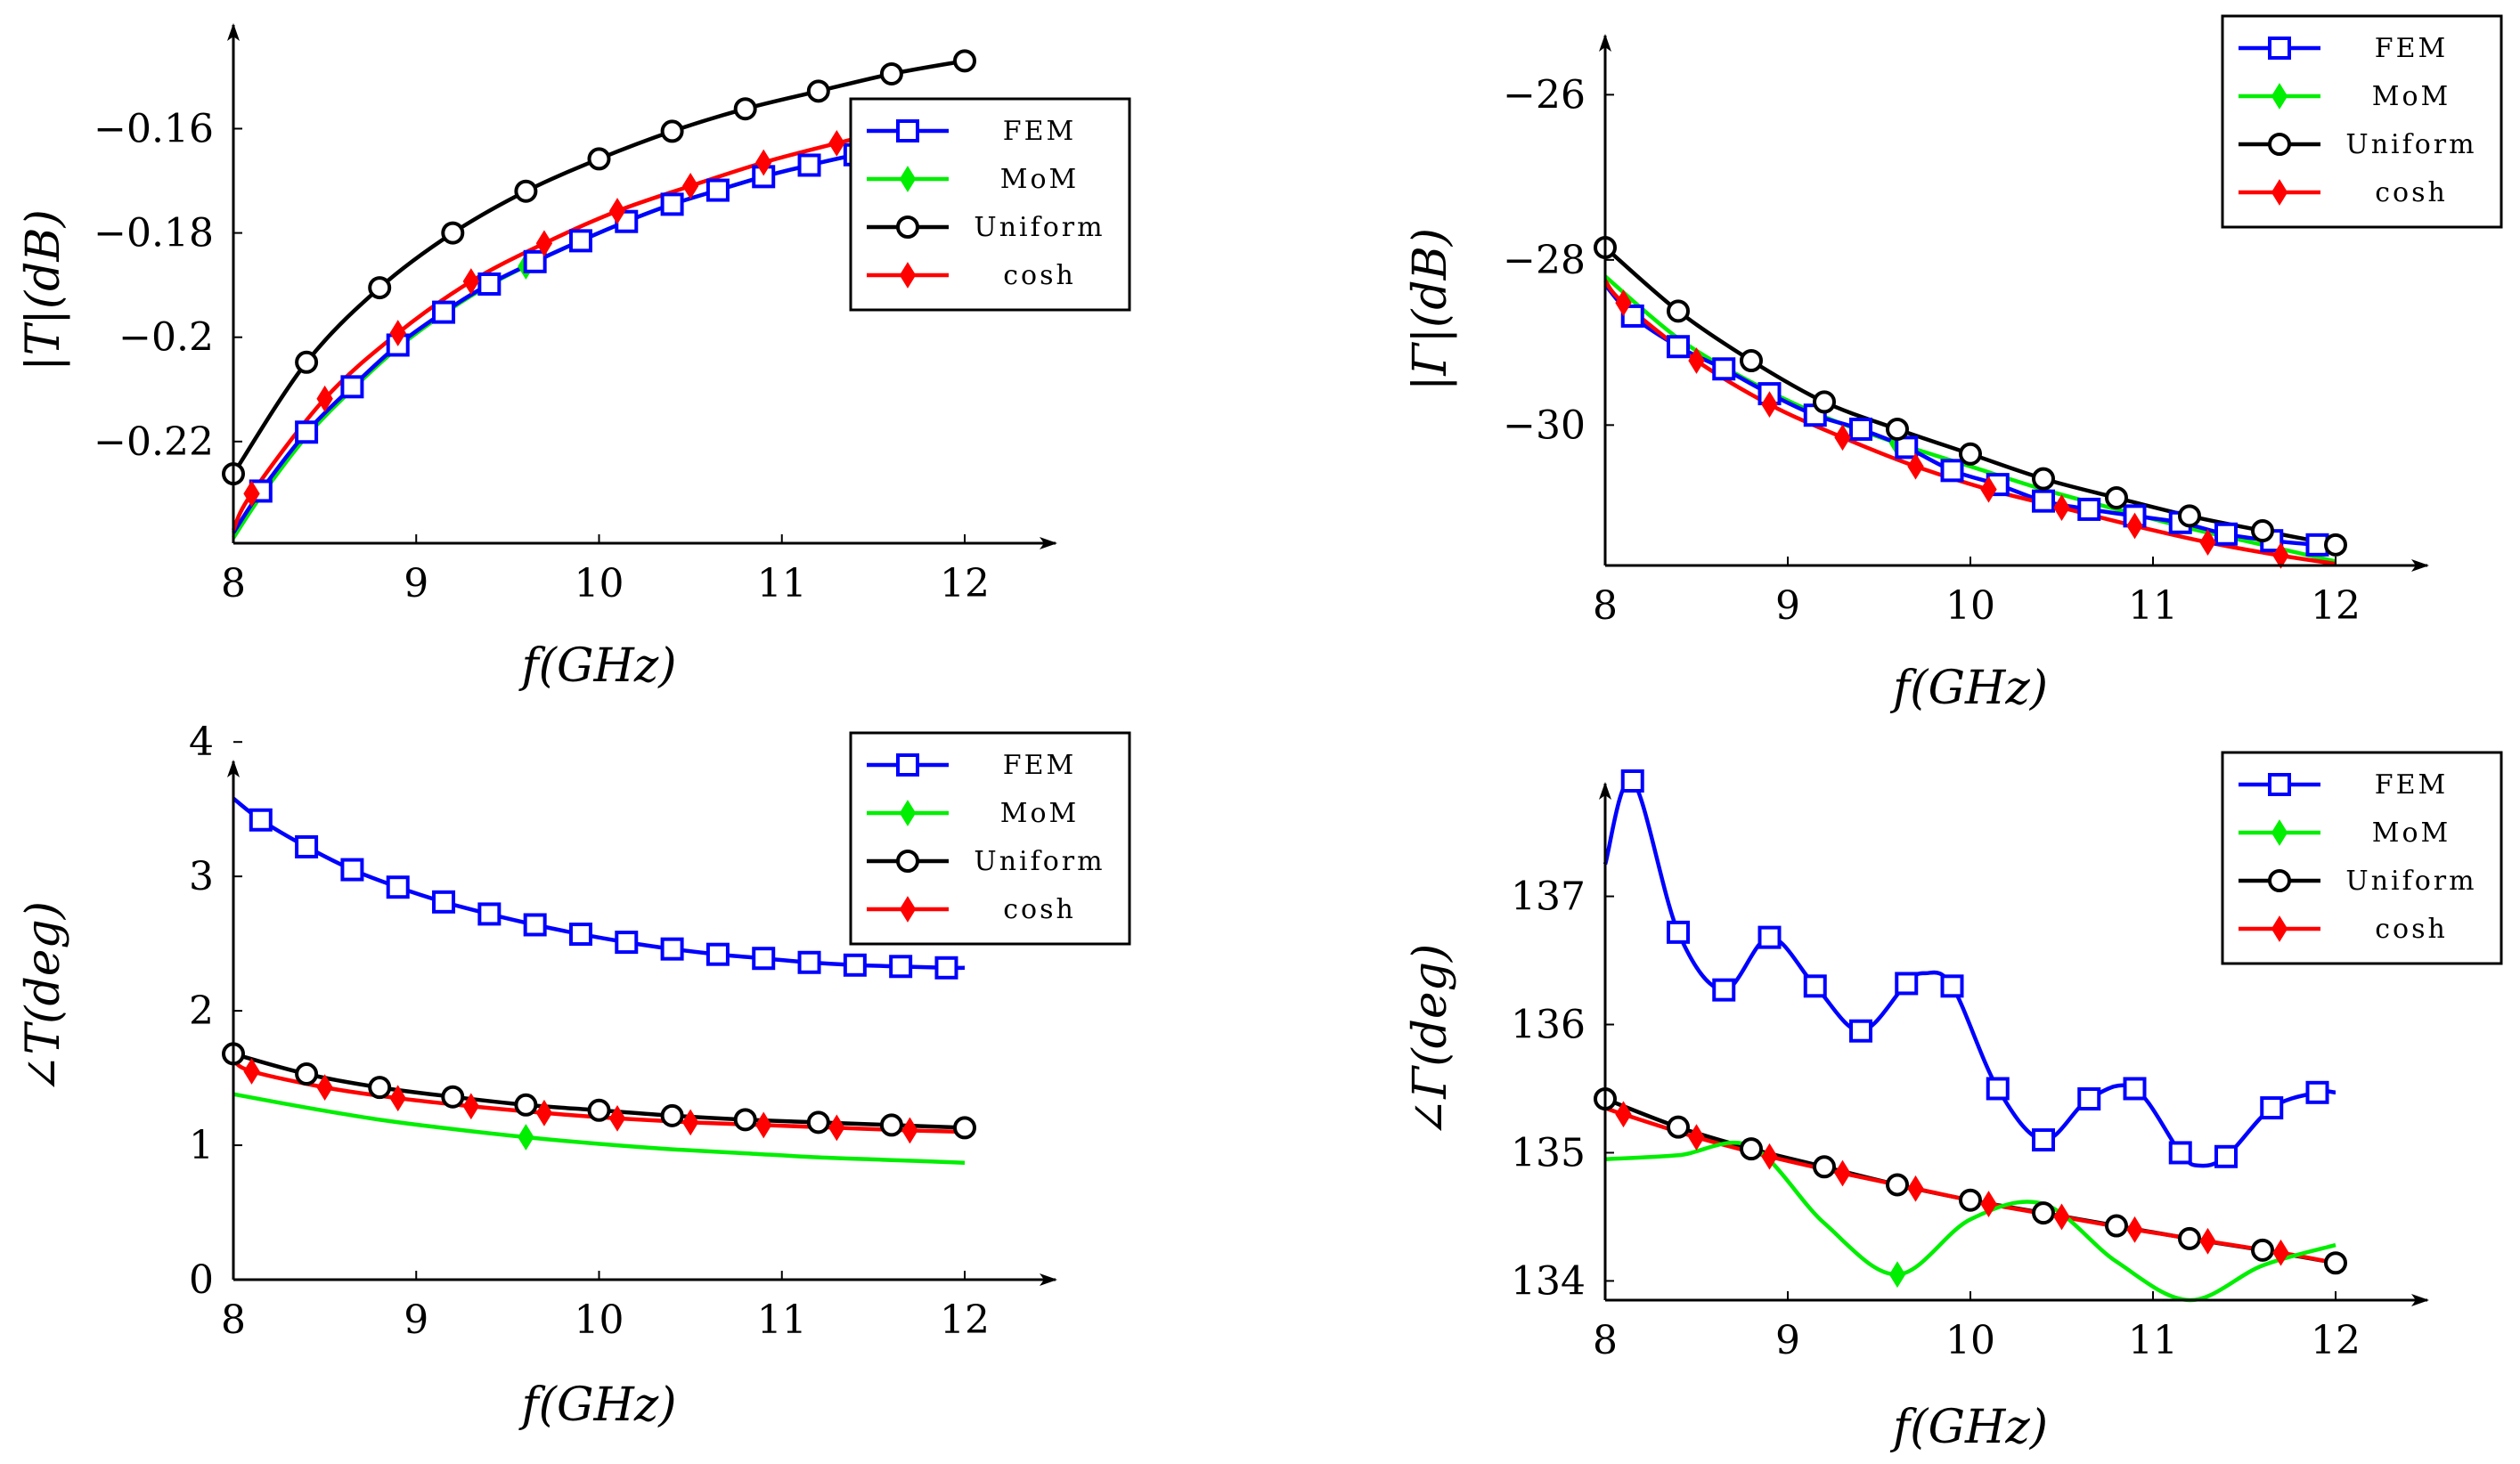 The width and height of the screenshot is (2520, 1464). I want to click on legend: FEM MoM Uniform cosh, so click(2362, 122).